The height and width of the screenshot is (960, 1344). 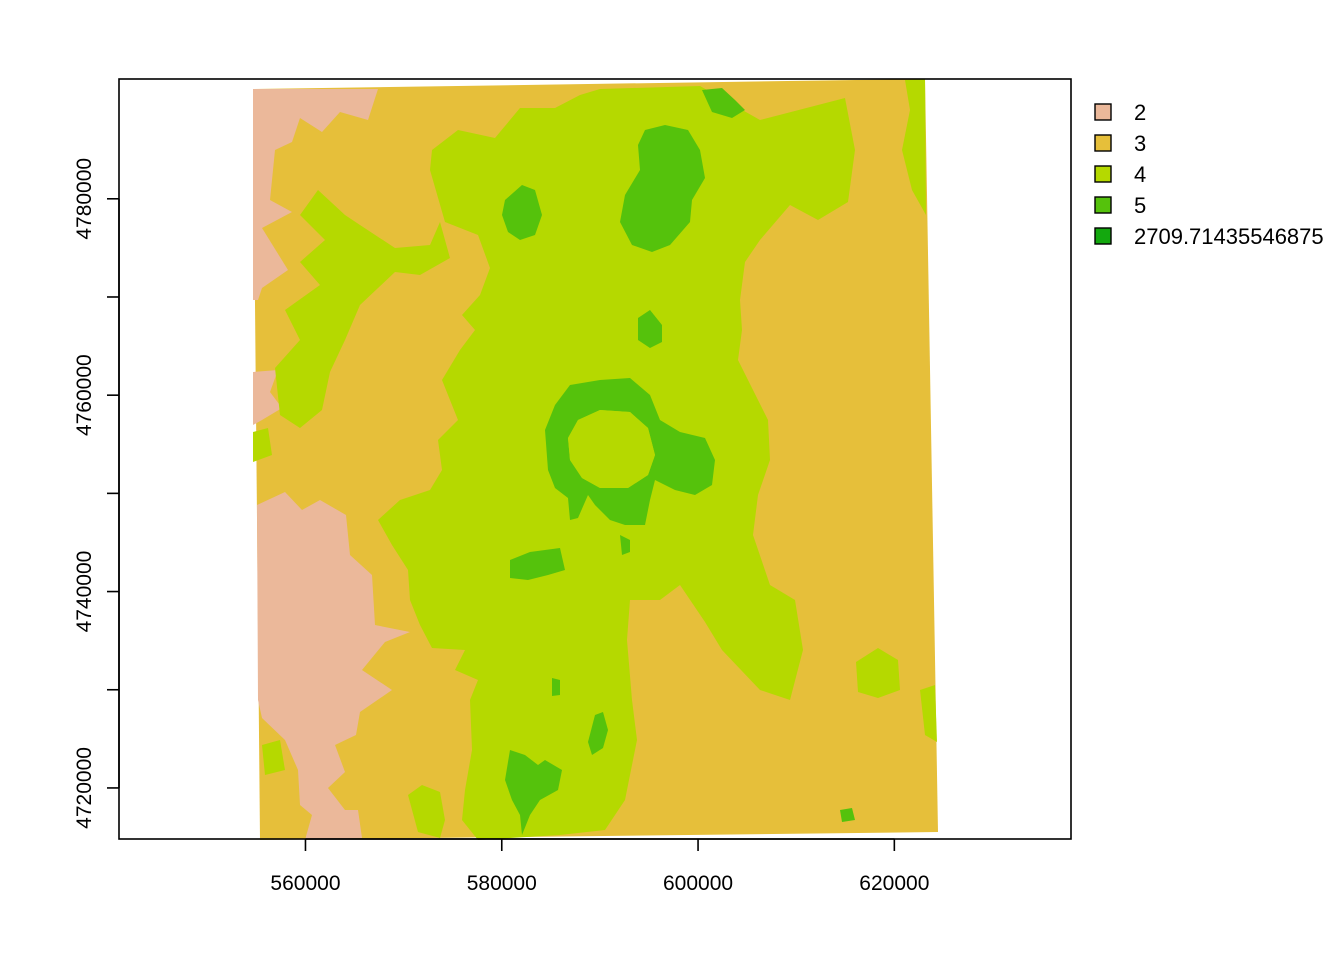 What do you see at coordinates (502, 883) in the screenshot?
I see `x-tick-label: 580000` at bounding box center [502, 883].